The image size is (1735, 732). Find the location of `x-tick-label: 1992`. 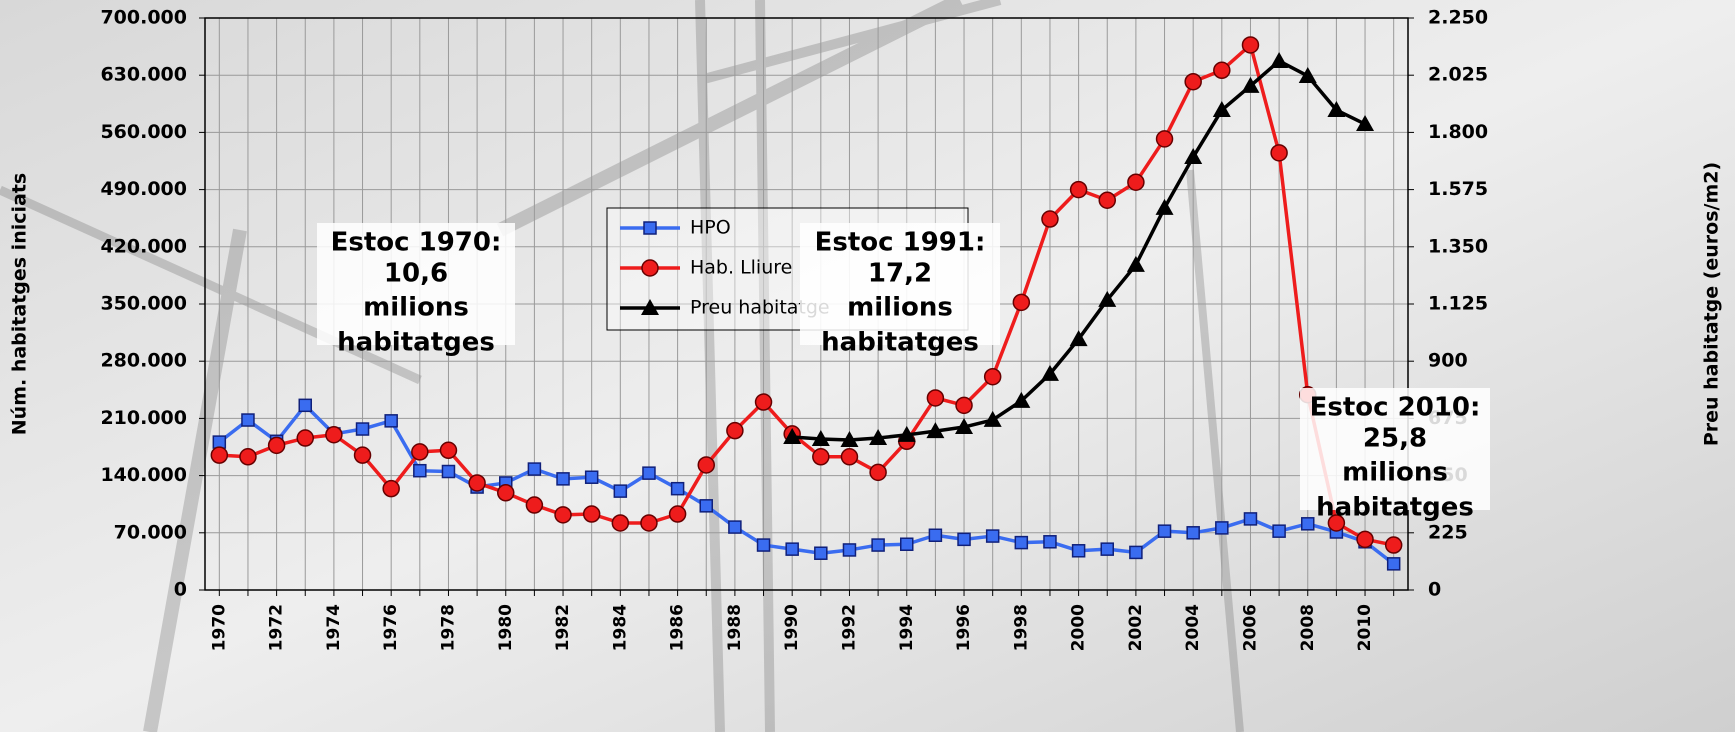

x-tick-label: 1992 is located at coordinates (849, 627).